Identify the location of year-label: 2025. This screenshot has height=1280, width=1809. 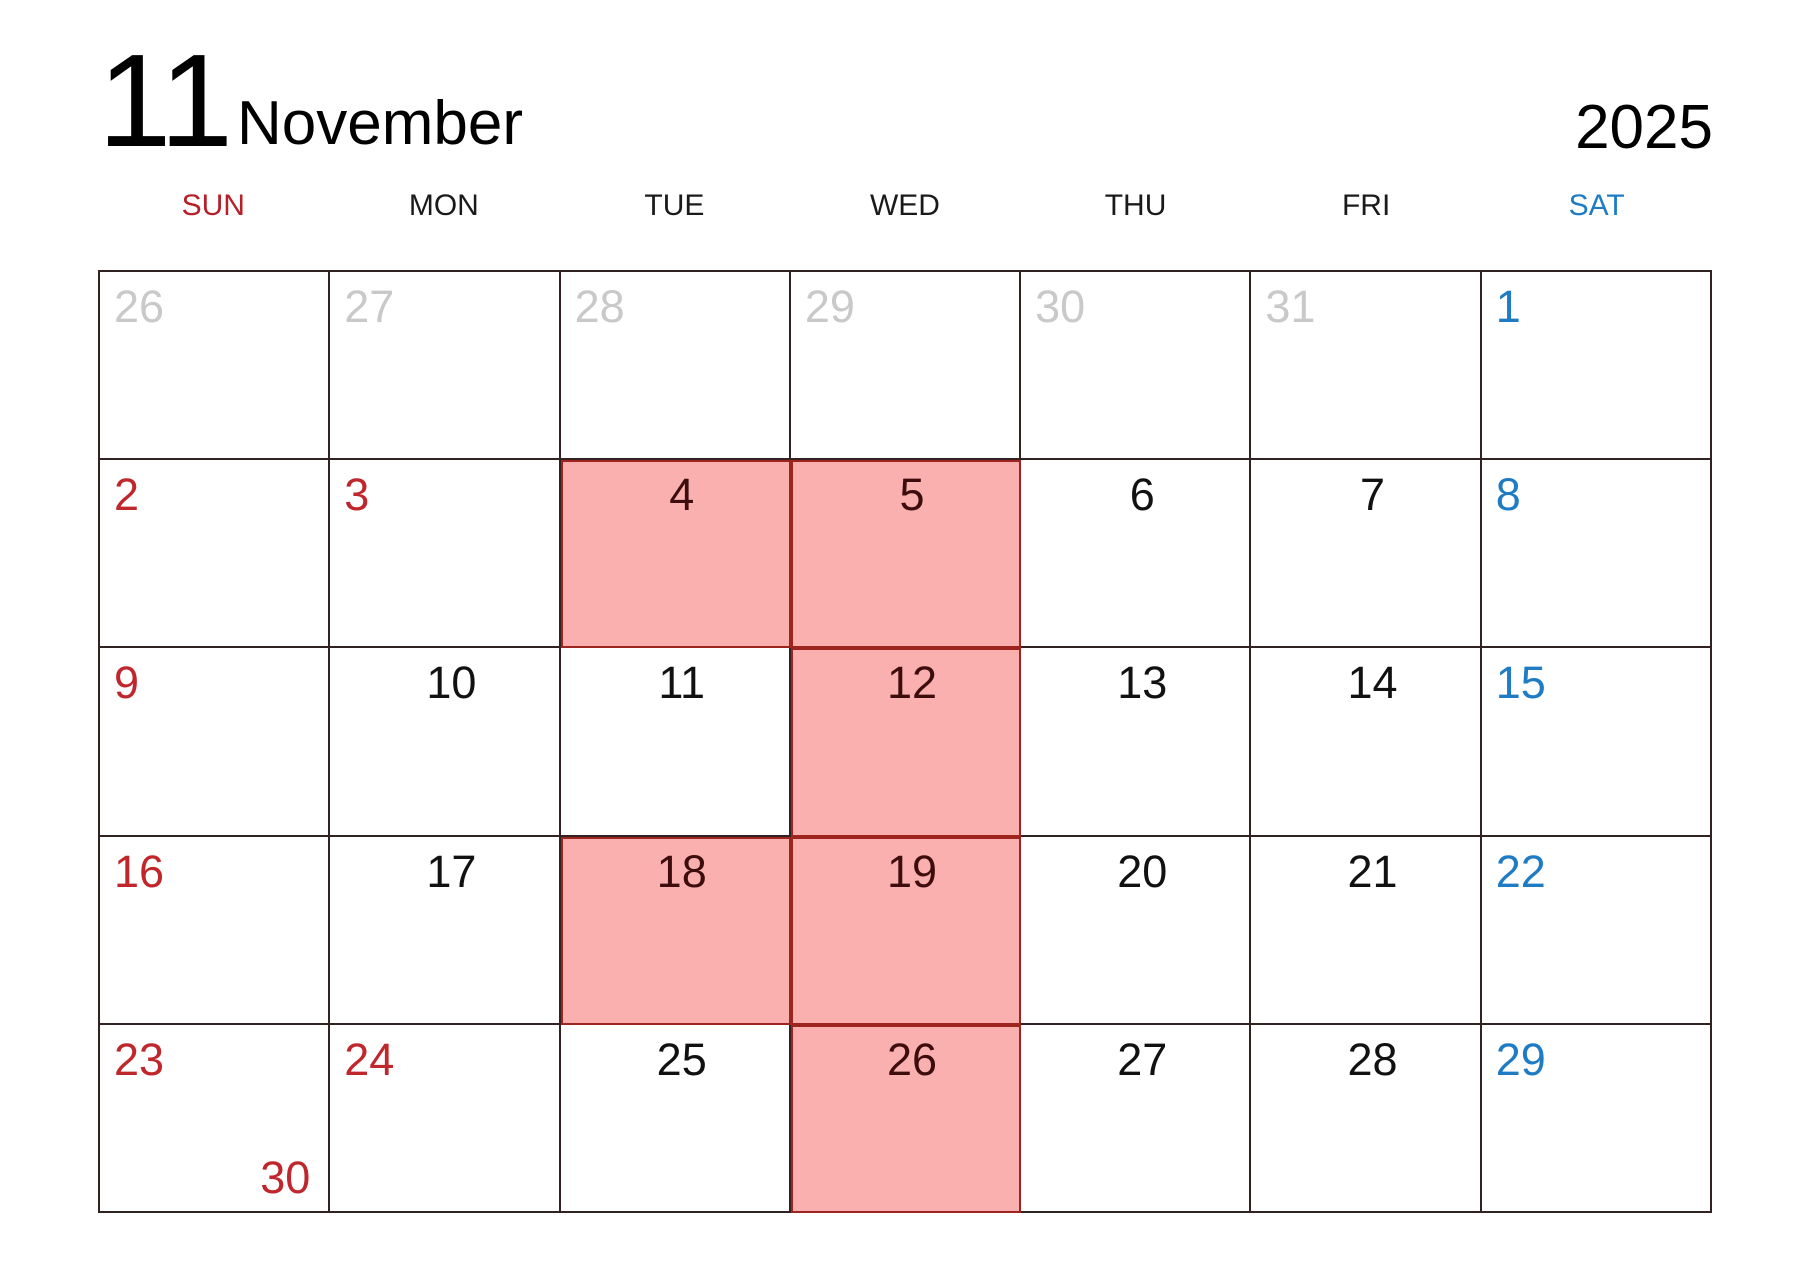
(1644, 127).